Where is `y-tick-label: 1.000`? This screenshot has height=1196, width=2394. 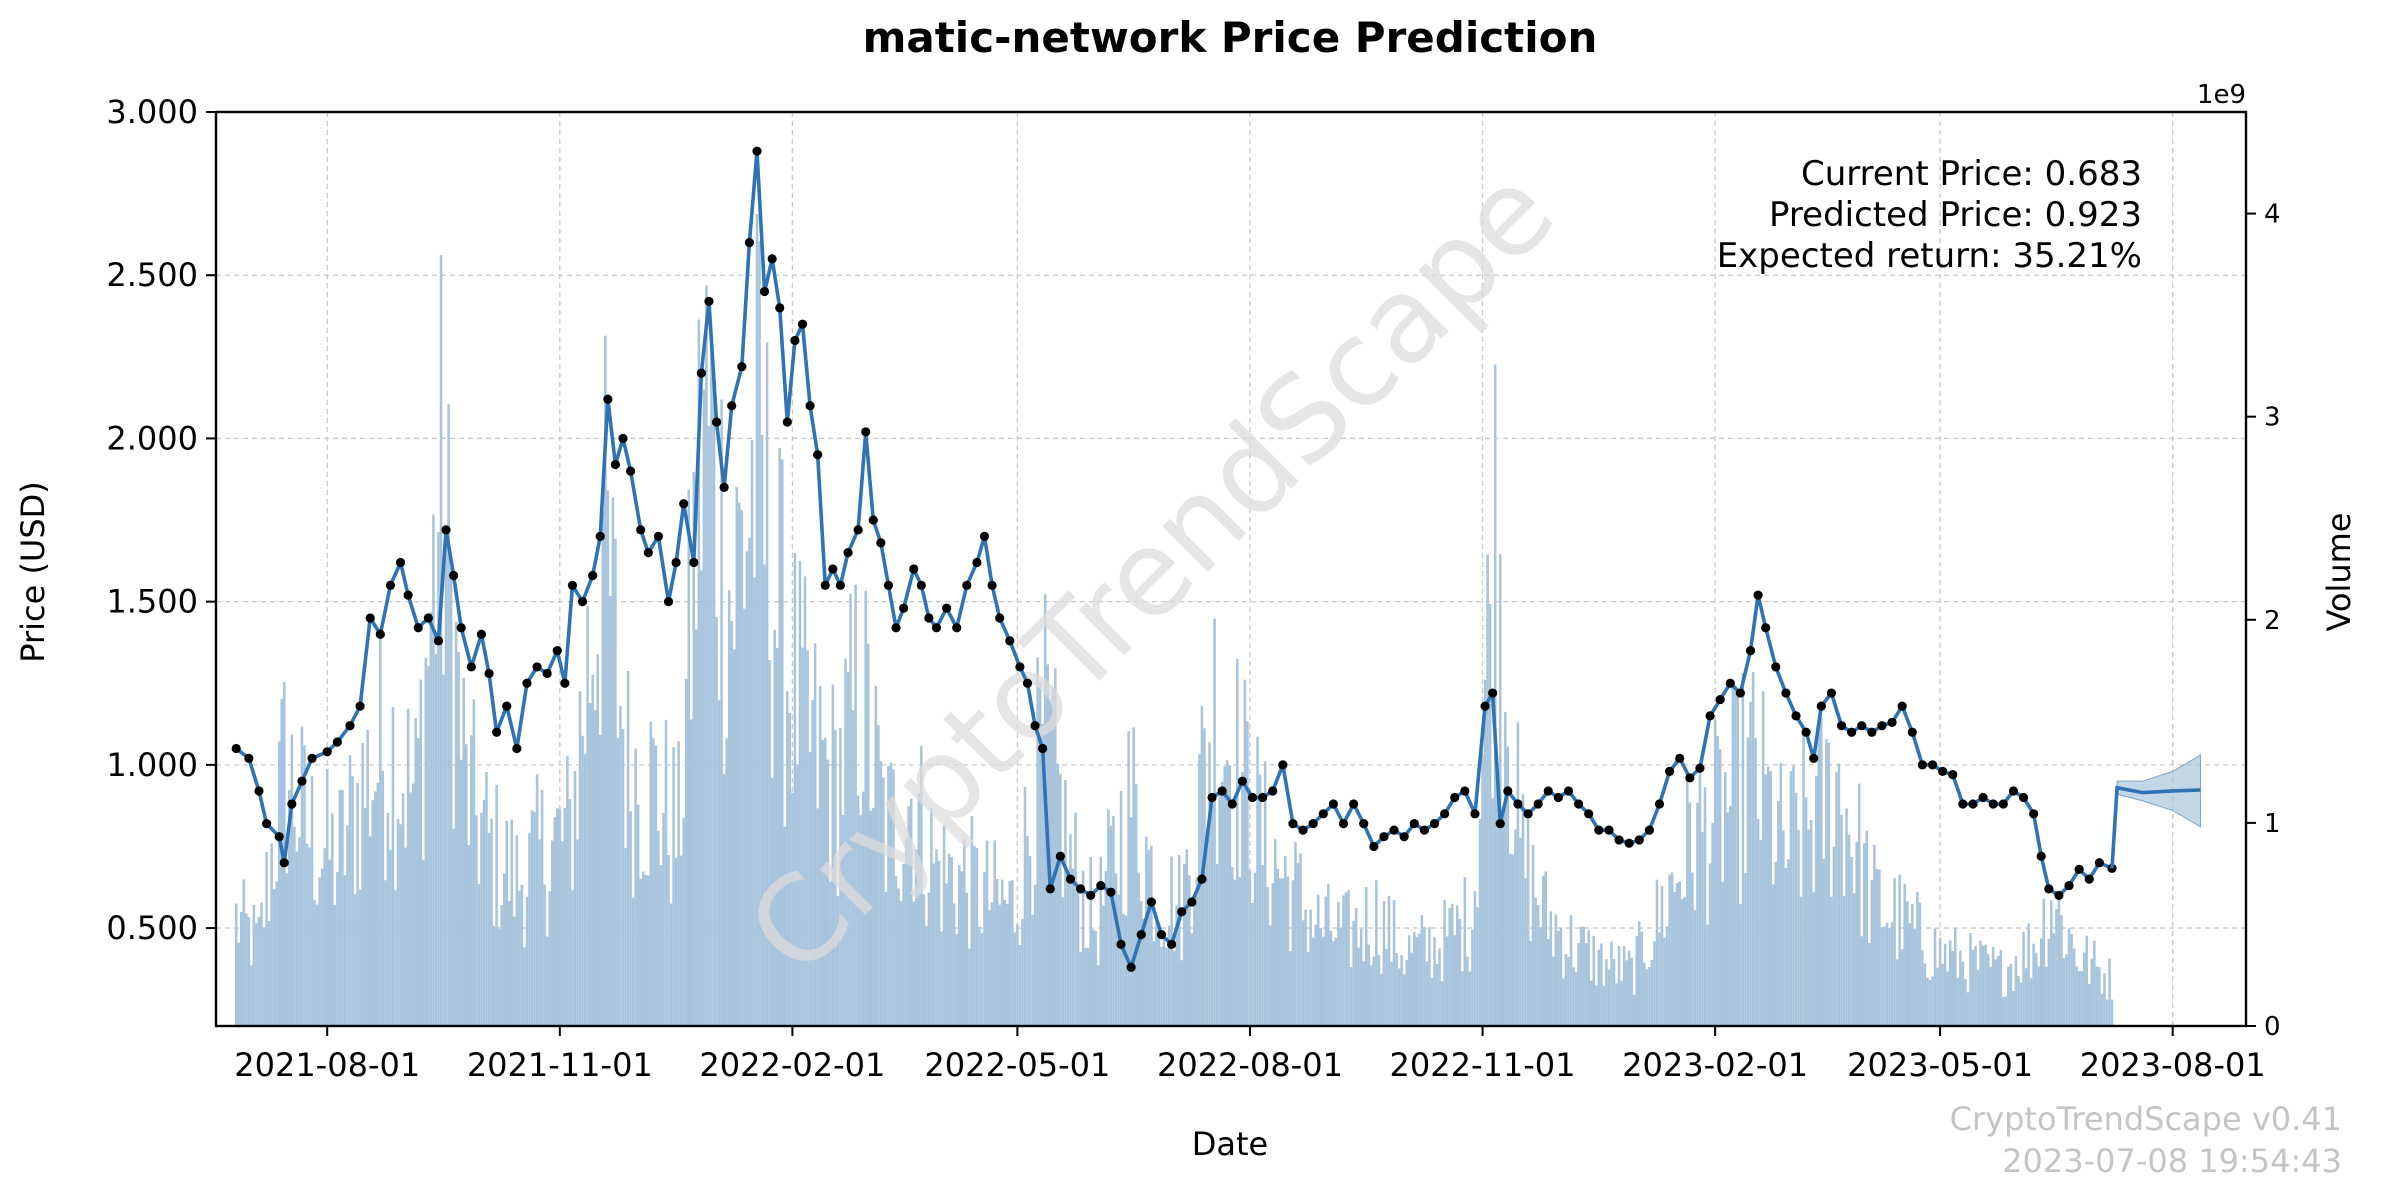 y-tick-label: 1.000 is located at coordinates (152, 765).